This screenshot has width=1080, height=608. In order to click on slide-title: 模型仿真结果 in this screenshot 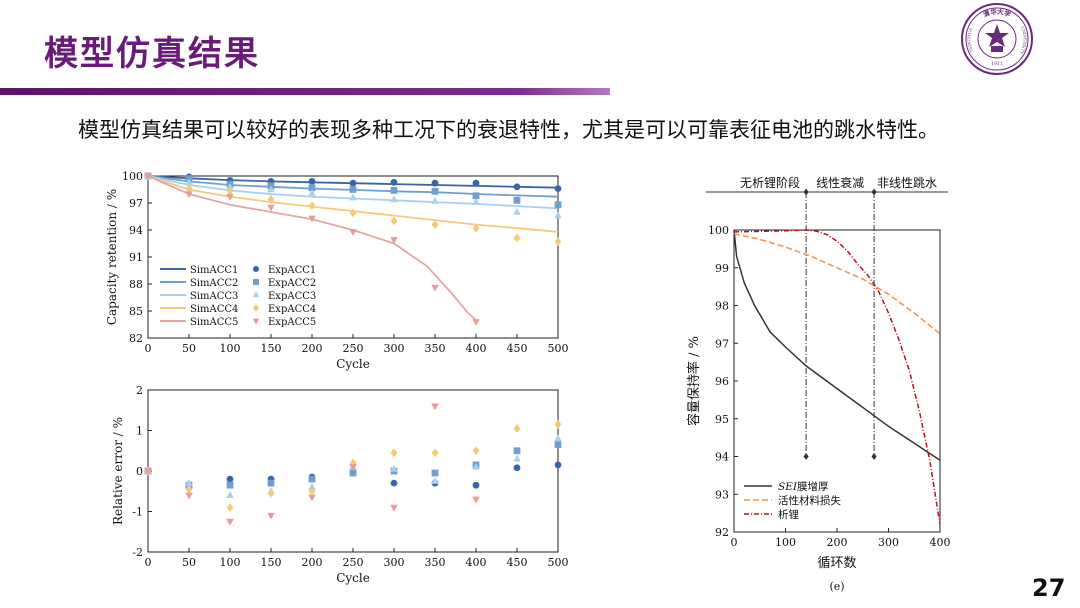, I will do `click(152, 54)`.